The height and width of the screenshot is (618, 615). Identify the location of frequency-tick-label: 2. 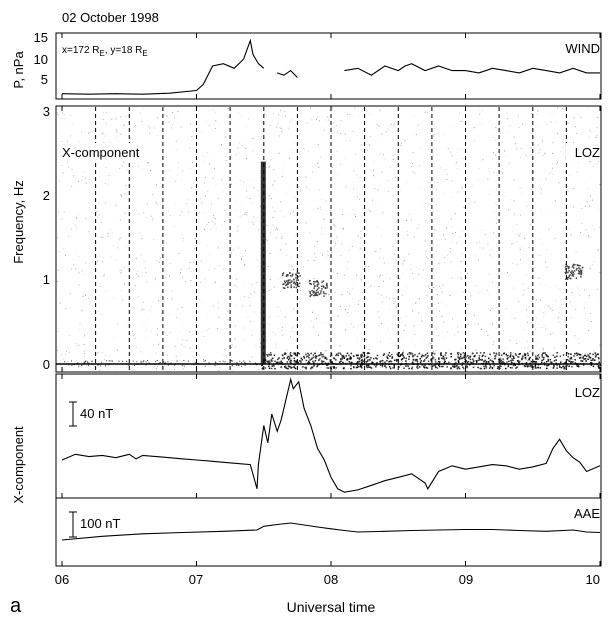
(46, 195).